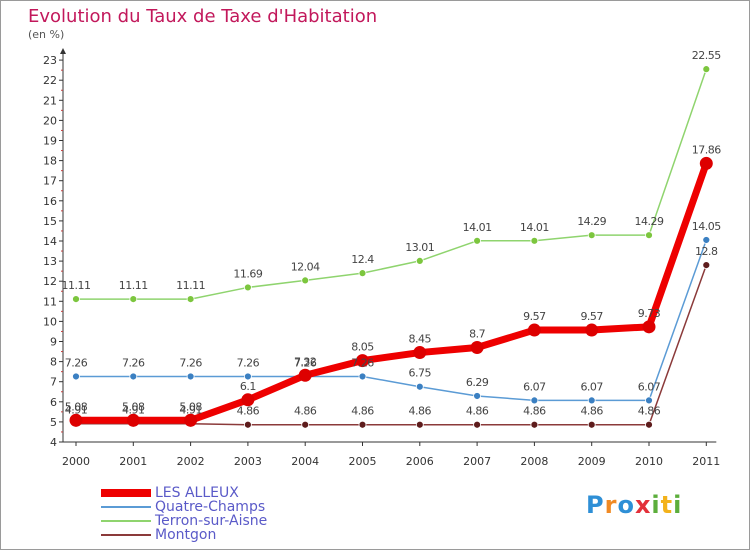 The width and height of the screenshot is (750, 550). What do you see at coordinates (305, 266) in the screenshot?
I see `data-label: 12.04` at bounding box center [305, 266].